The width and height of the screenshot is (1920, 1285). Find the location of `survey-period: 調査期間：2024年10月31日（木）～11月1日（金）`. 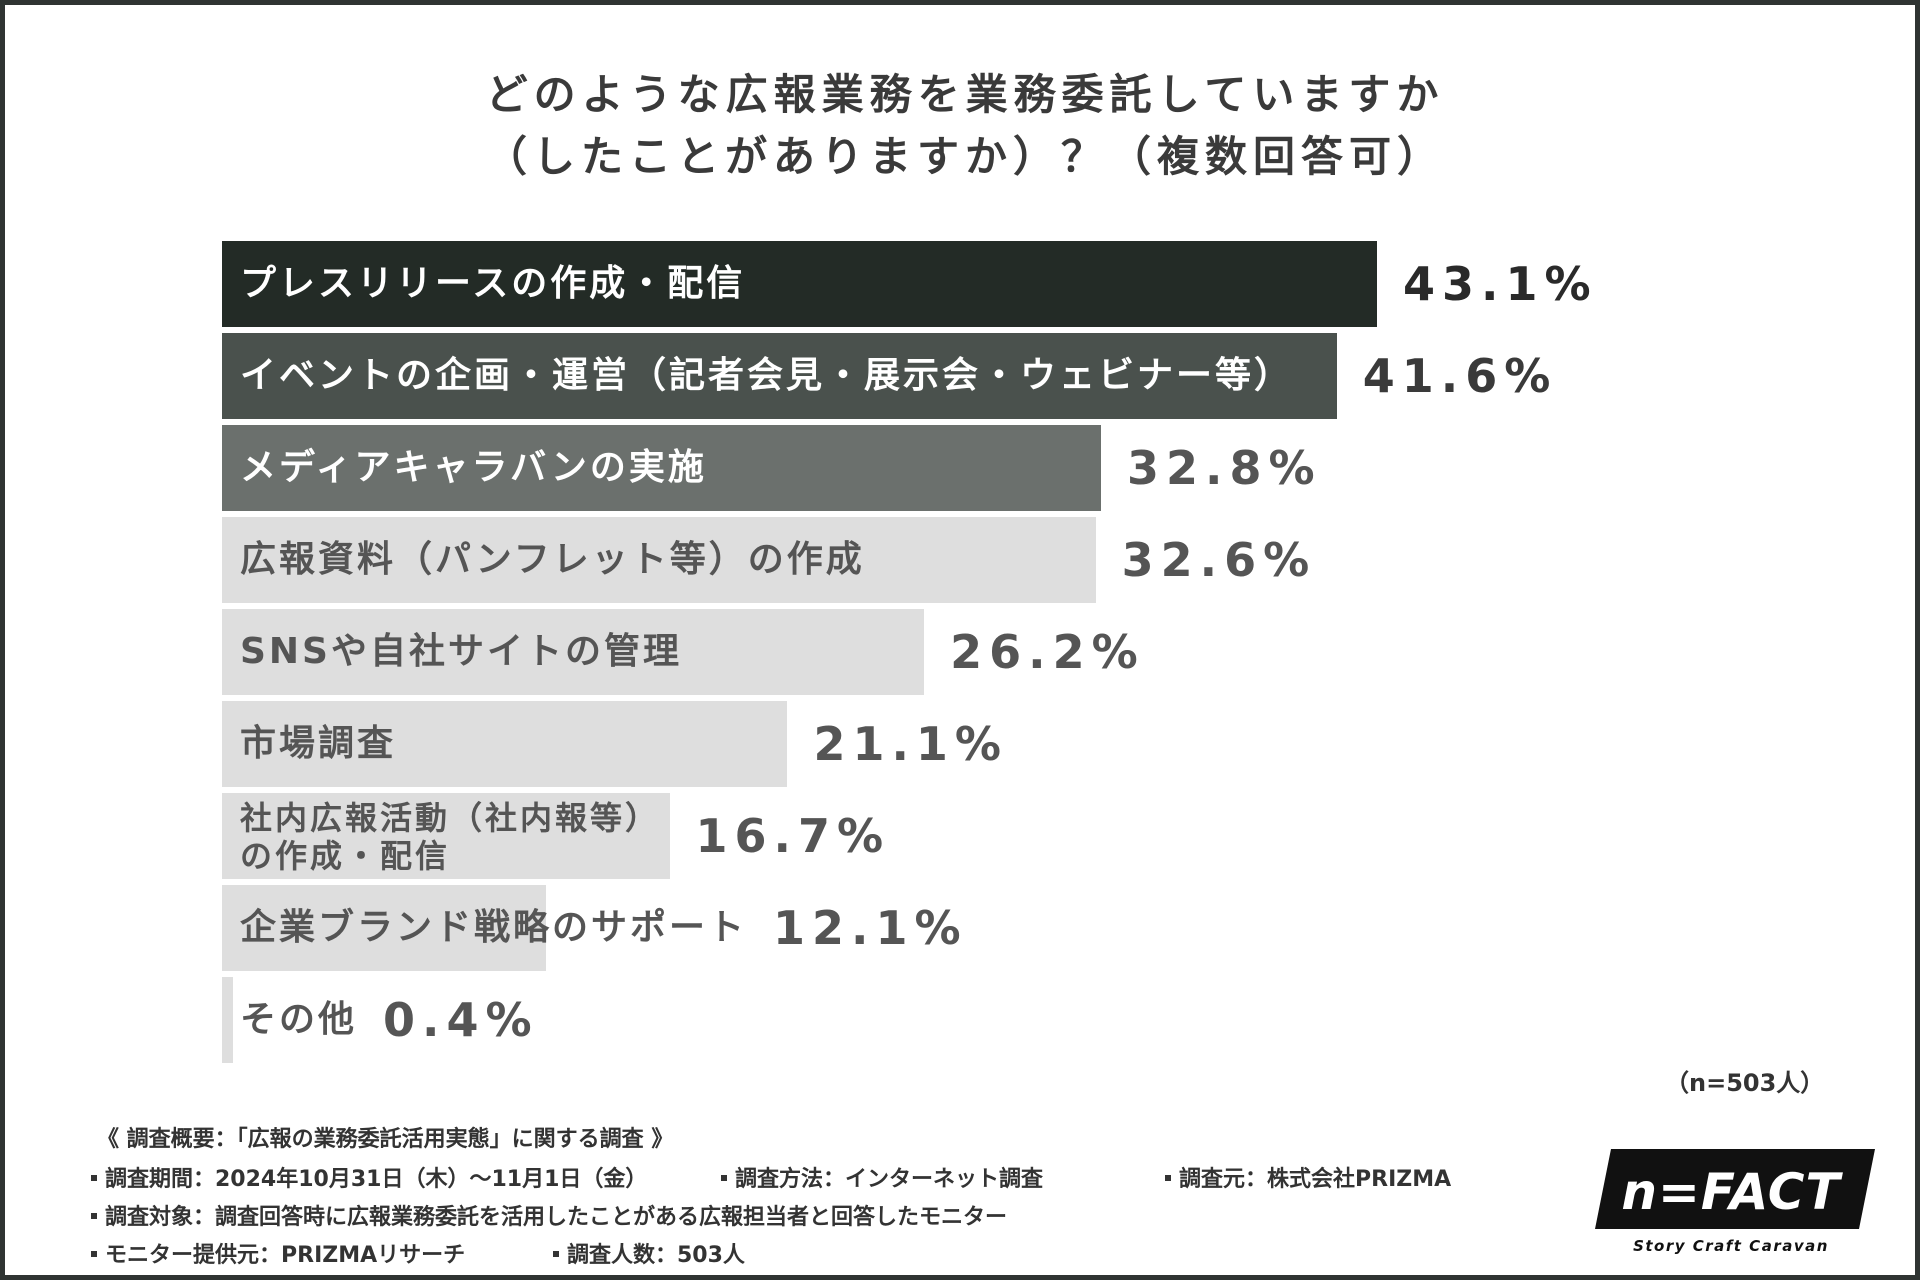

survey-period: 調査期間：2024年10月31日（木）～11月1日（金） is located at coordinates (369, 1180).